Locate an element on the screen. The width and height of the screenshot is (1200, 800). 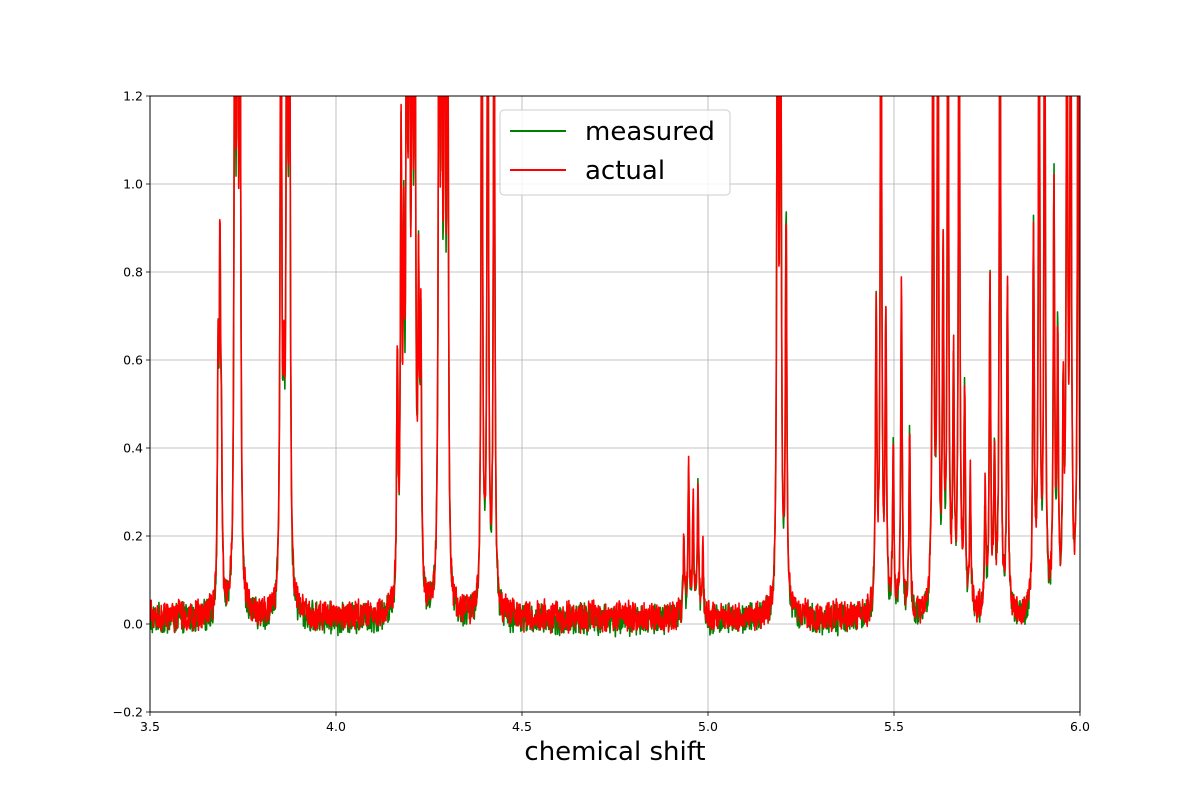
y-tick-label: 1.2 is located at coordinates (133, 96).